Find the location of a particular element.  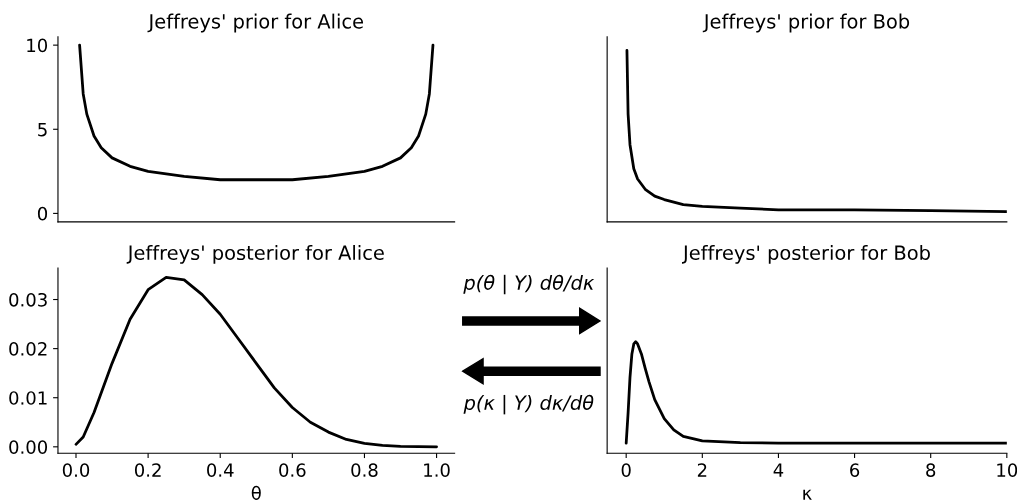

text: p(κ | Y) dκ/dθ is located at coordinates (528, 404).